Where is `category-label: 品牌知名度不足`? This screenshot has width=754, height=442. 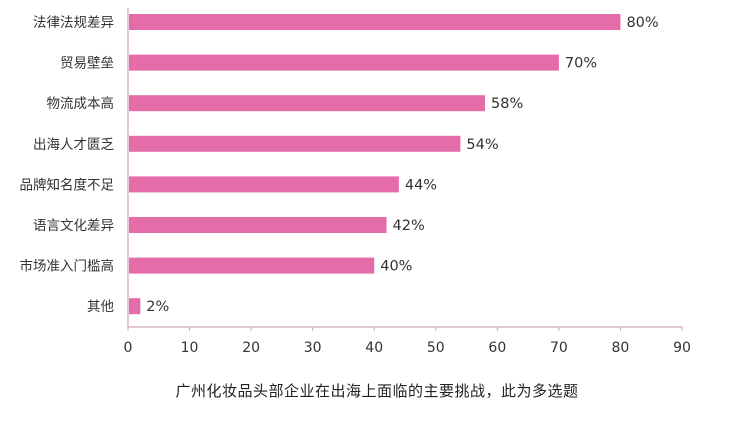
category-label: 品牌知名度不足 is located at coordinates (67, 184).